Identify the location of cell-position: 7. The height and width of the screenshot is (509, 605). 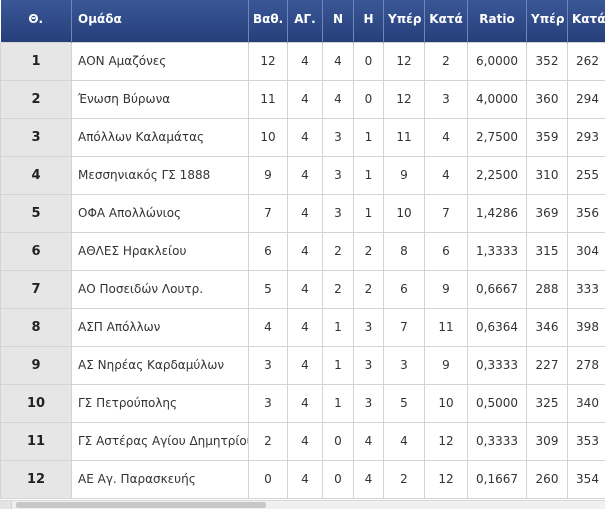
(36, 289).